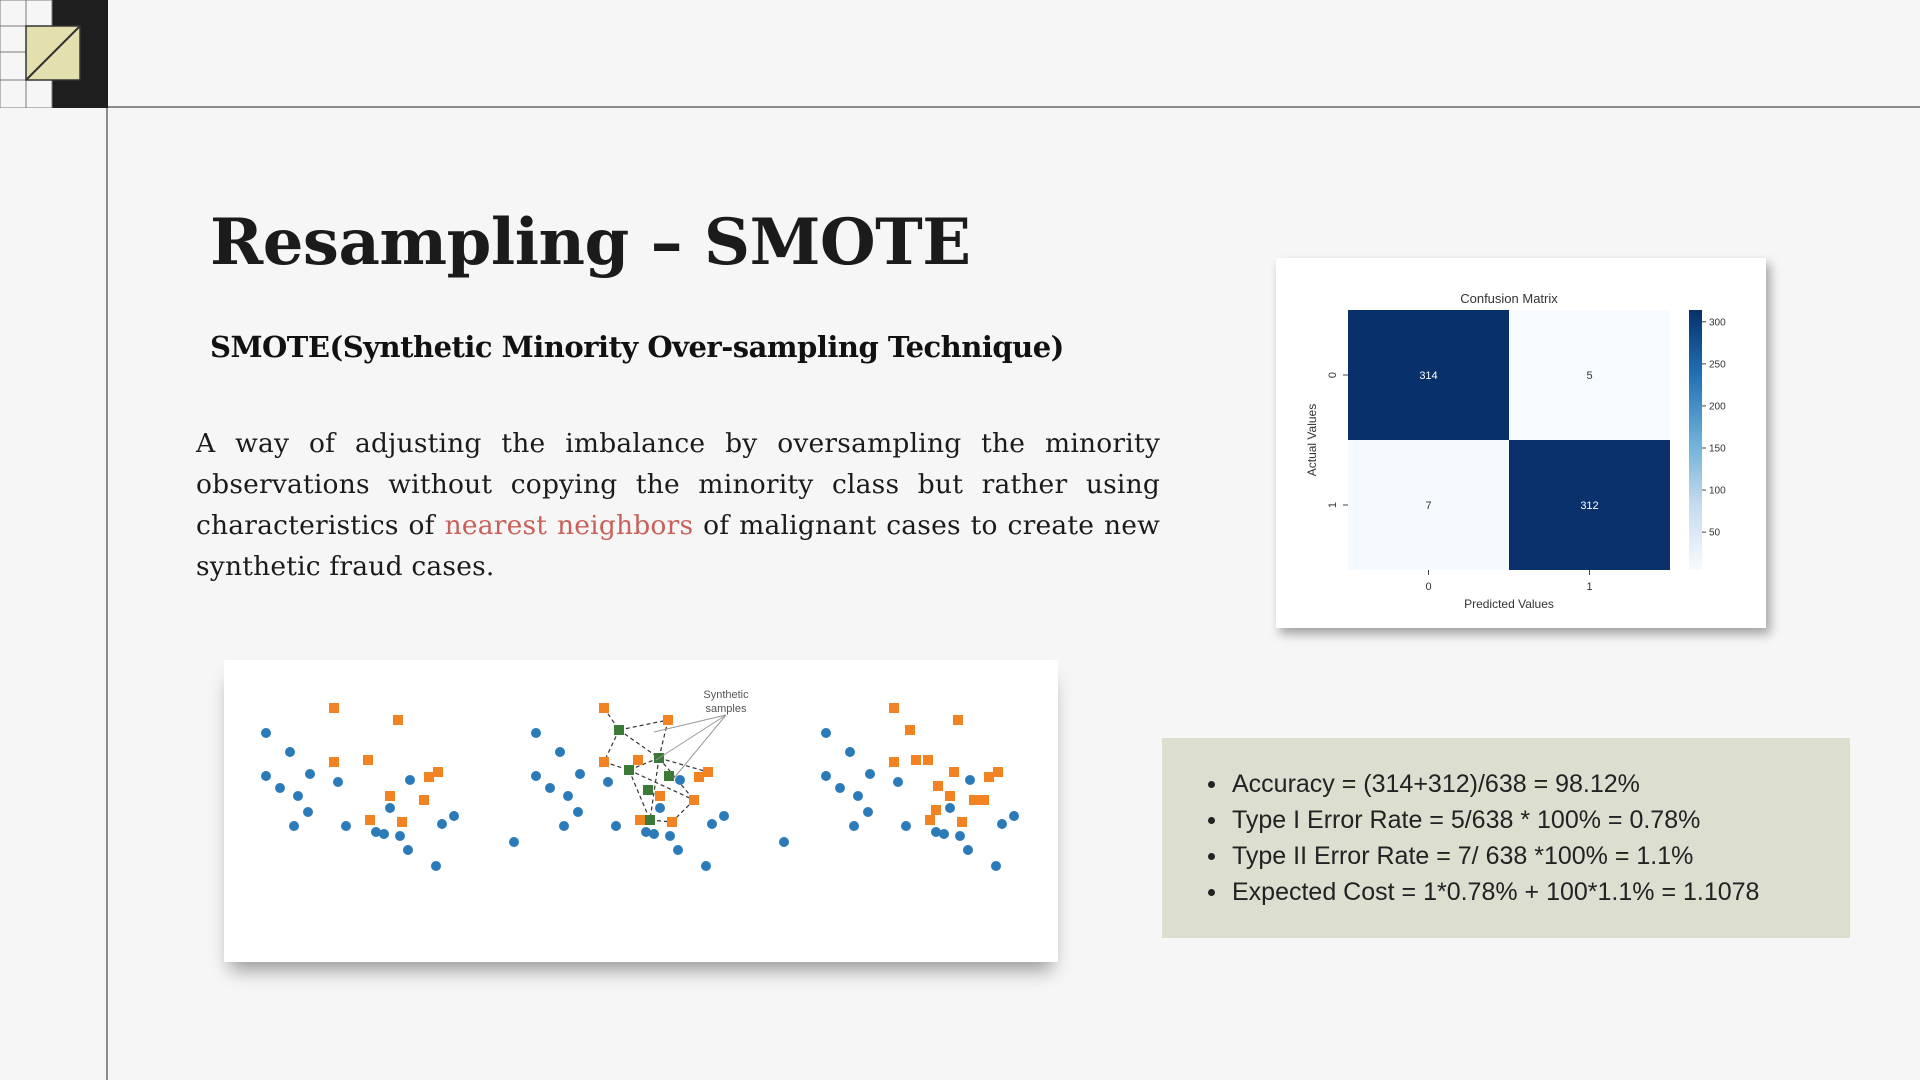  I want to click on colorbar, so click(1695, 440).